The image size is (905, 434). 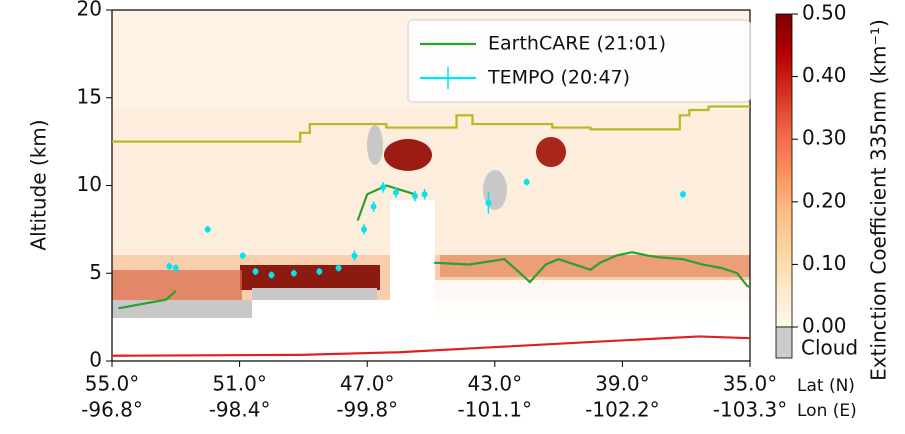 What do you see at coordinates (89, 96) in the screenshot?
I see `y-tick-label: 15` at bounding box center [89, 96].